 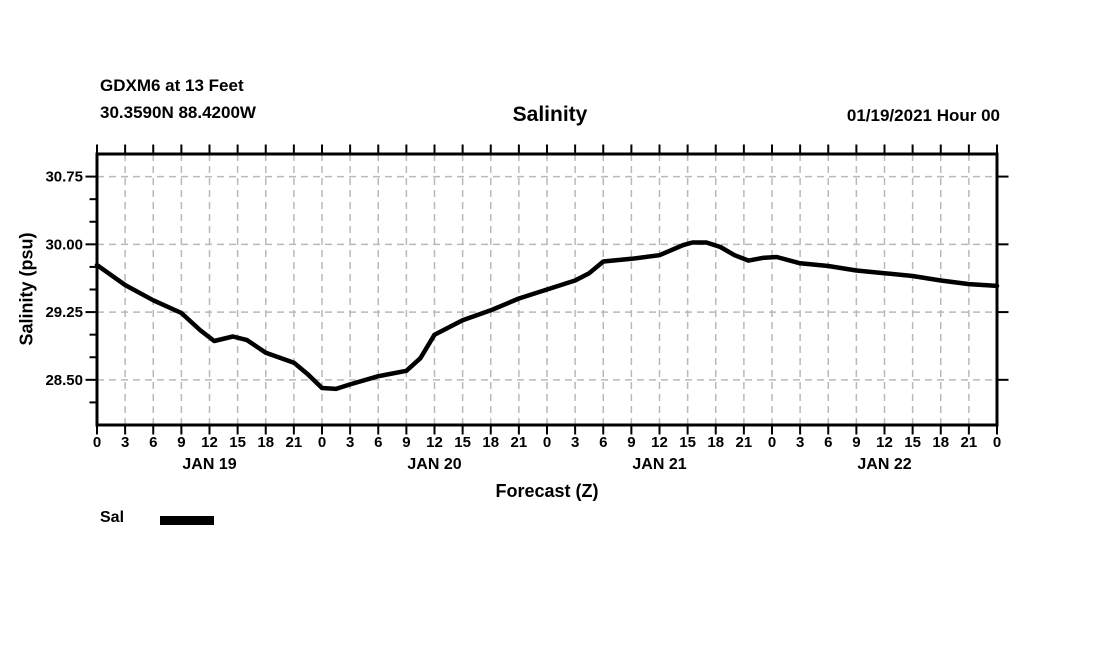 I want to click on y-tick-label: 30.00, so click(x=64, y=244).